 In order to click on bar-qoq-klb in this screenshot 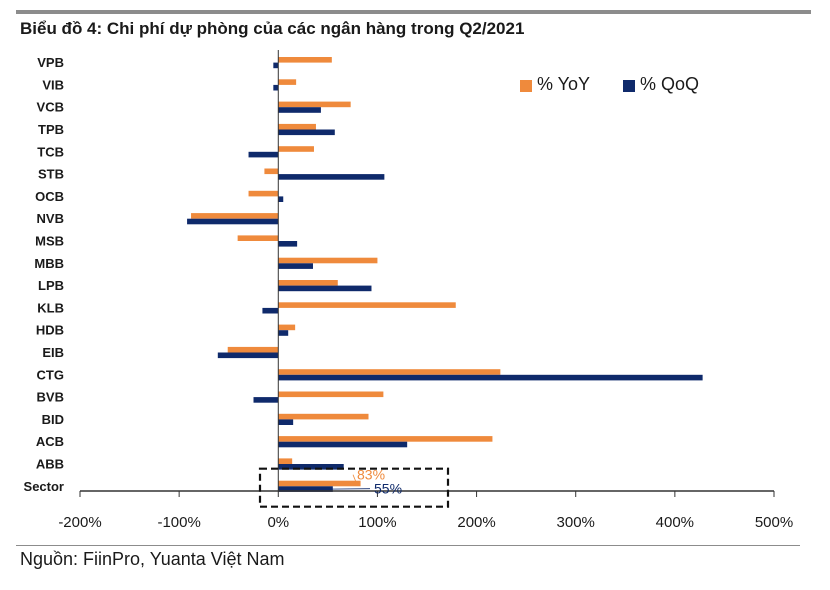, I will do `click(270, 310)`.